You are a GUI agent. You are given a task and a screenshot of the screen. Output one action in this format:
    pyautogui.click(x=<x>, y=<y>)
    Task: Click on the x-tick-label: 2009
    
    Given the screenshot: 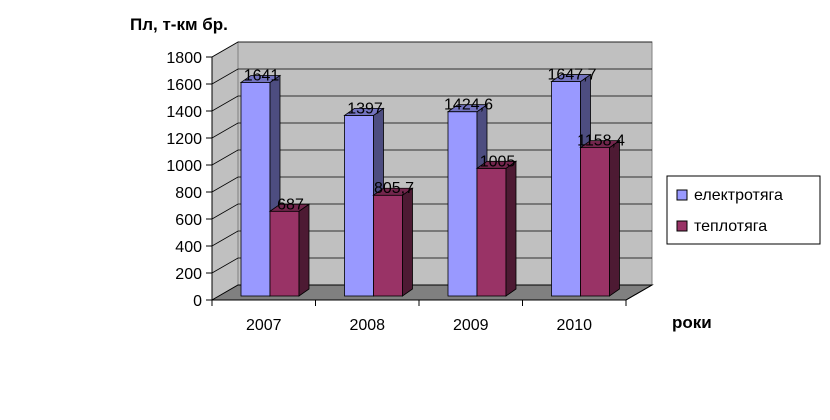 What is the action you would take?
    pyautogui.click(x=471, y=325)
    